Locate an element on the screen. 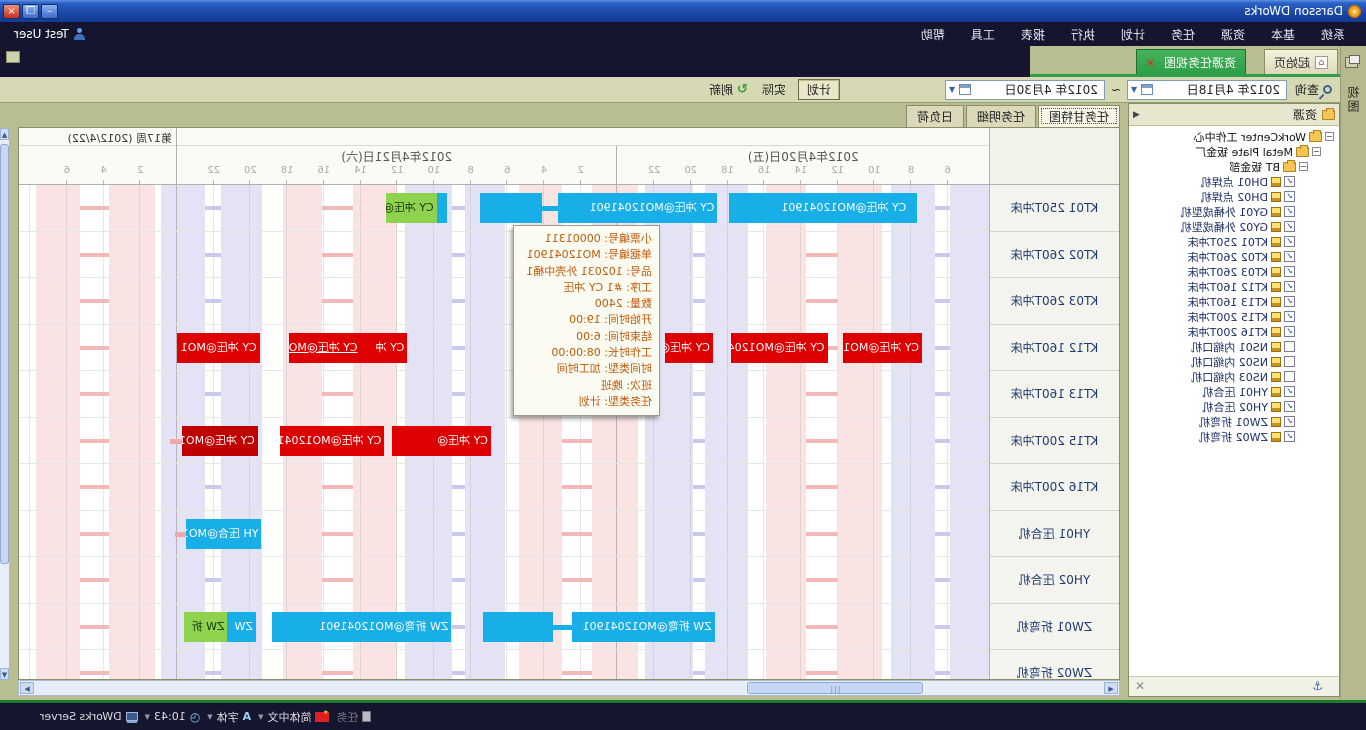 This screenshot has height=730, width=1366. gantt-bar: ZW is located at coordinates (241, 626).